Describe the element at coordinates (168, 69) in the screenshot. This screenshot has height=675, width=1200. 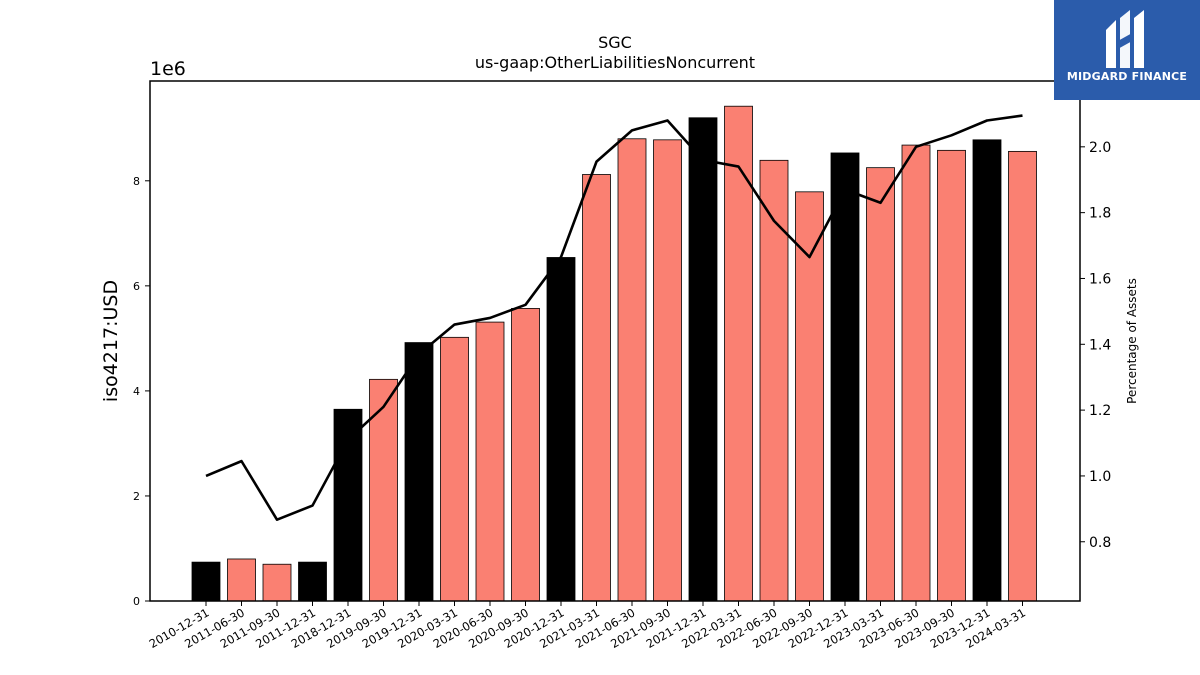
I see `y-scale-label: 1e6` at that location.